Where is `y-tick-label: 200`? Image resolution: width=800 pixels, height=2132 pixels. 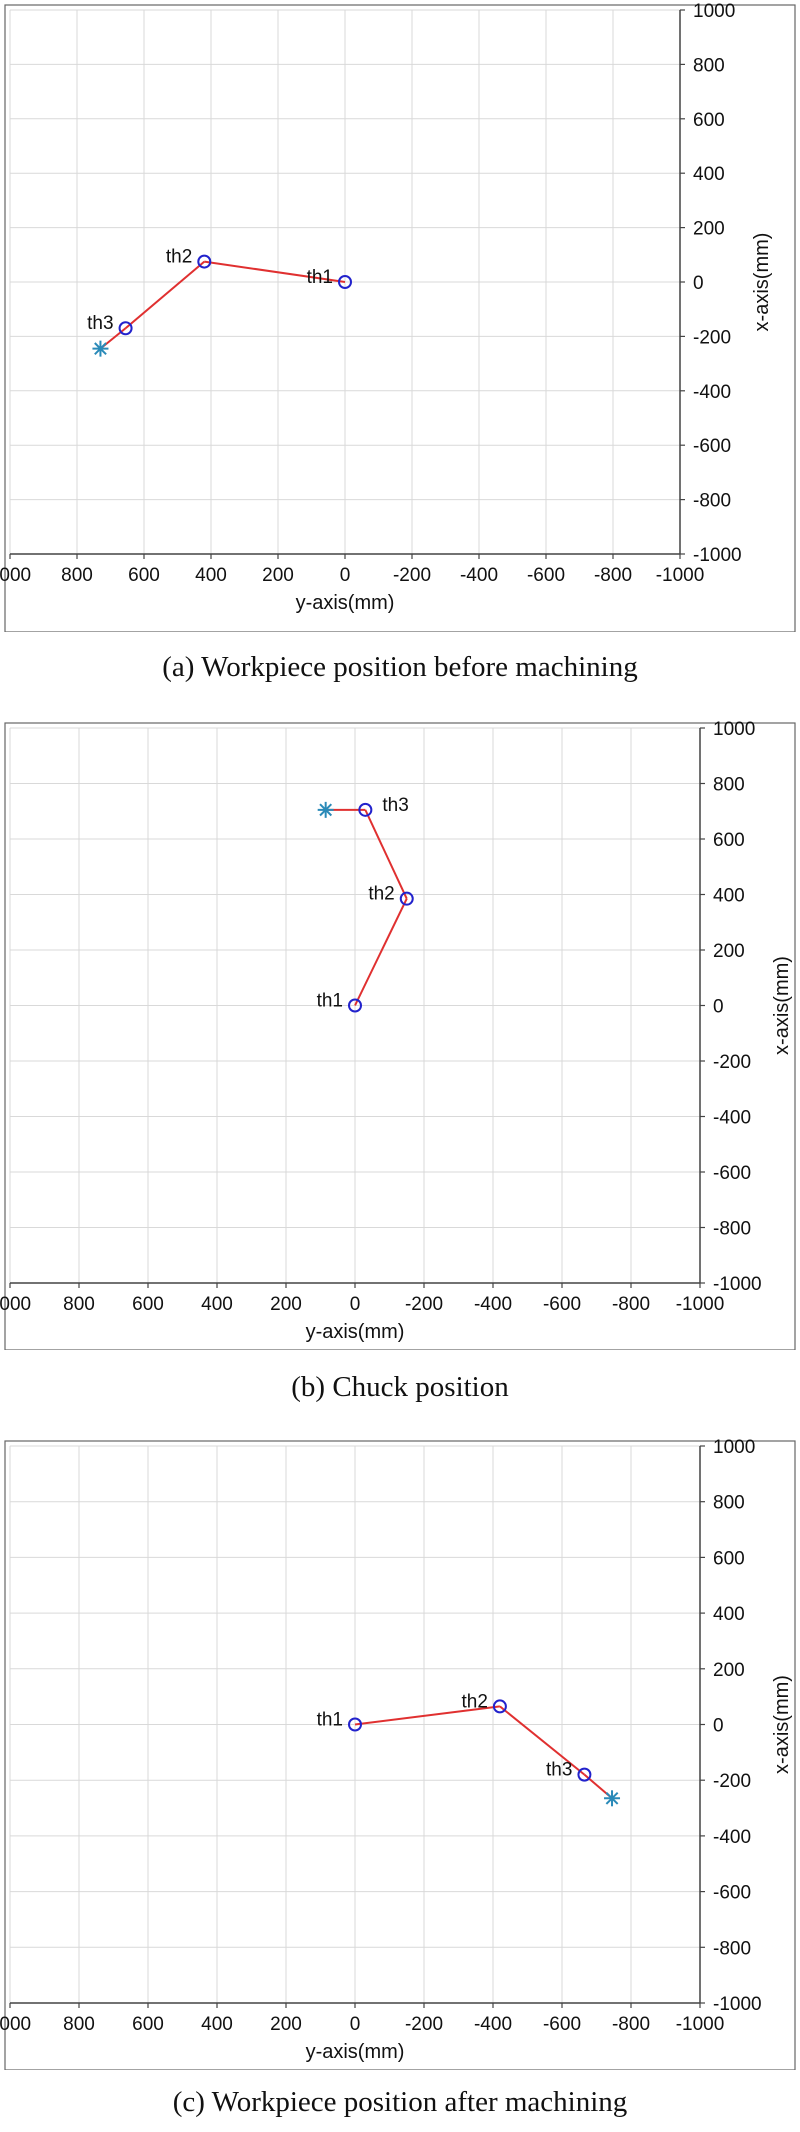
y-tick-label: 200 is located at coordinates (729, 1670).